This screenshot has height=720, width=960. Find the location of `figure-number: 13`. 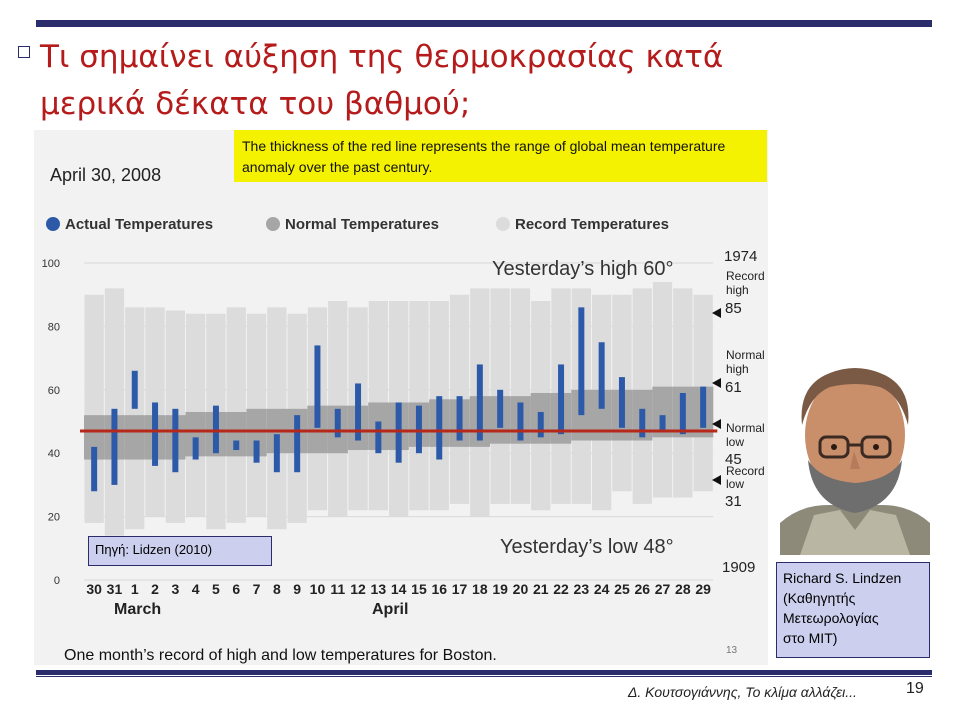

figure-number: 13 is located at coordinates (732, 650).